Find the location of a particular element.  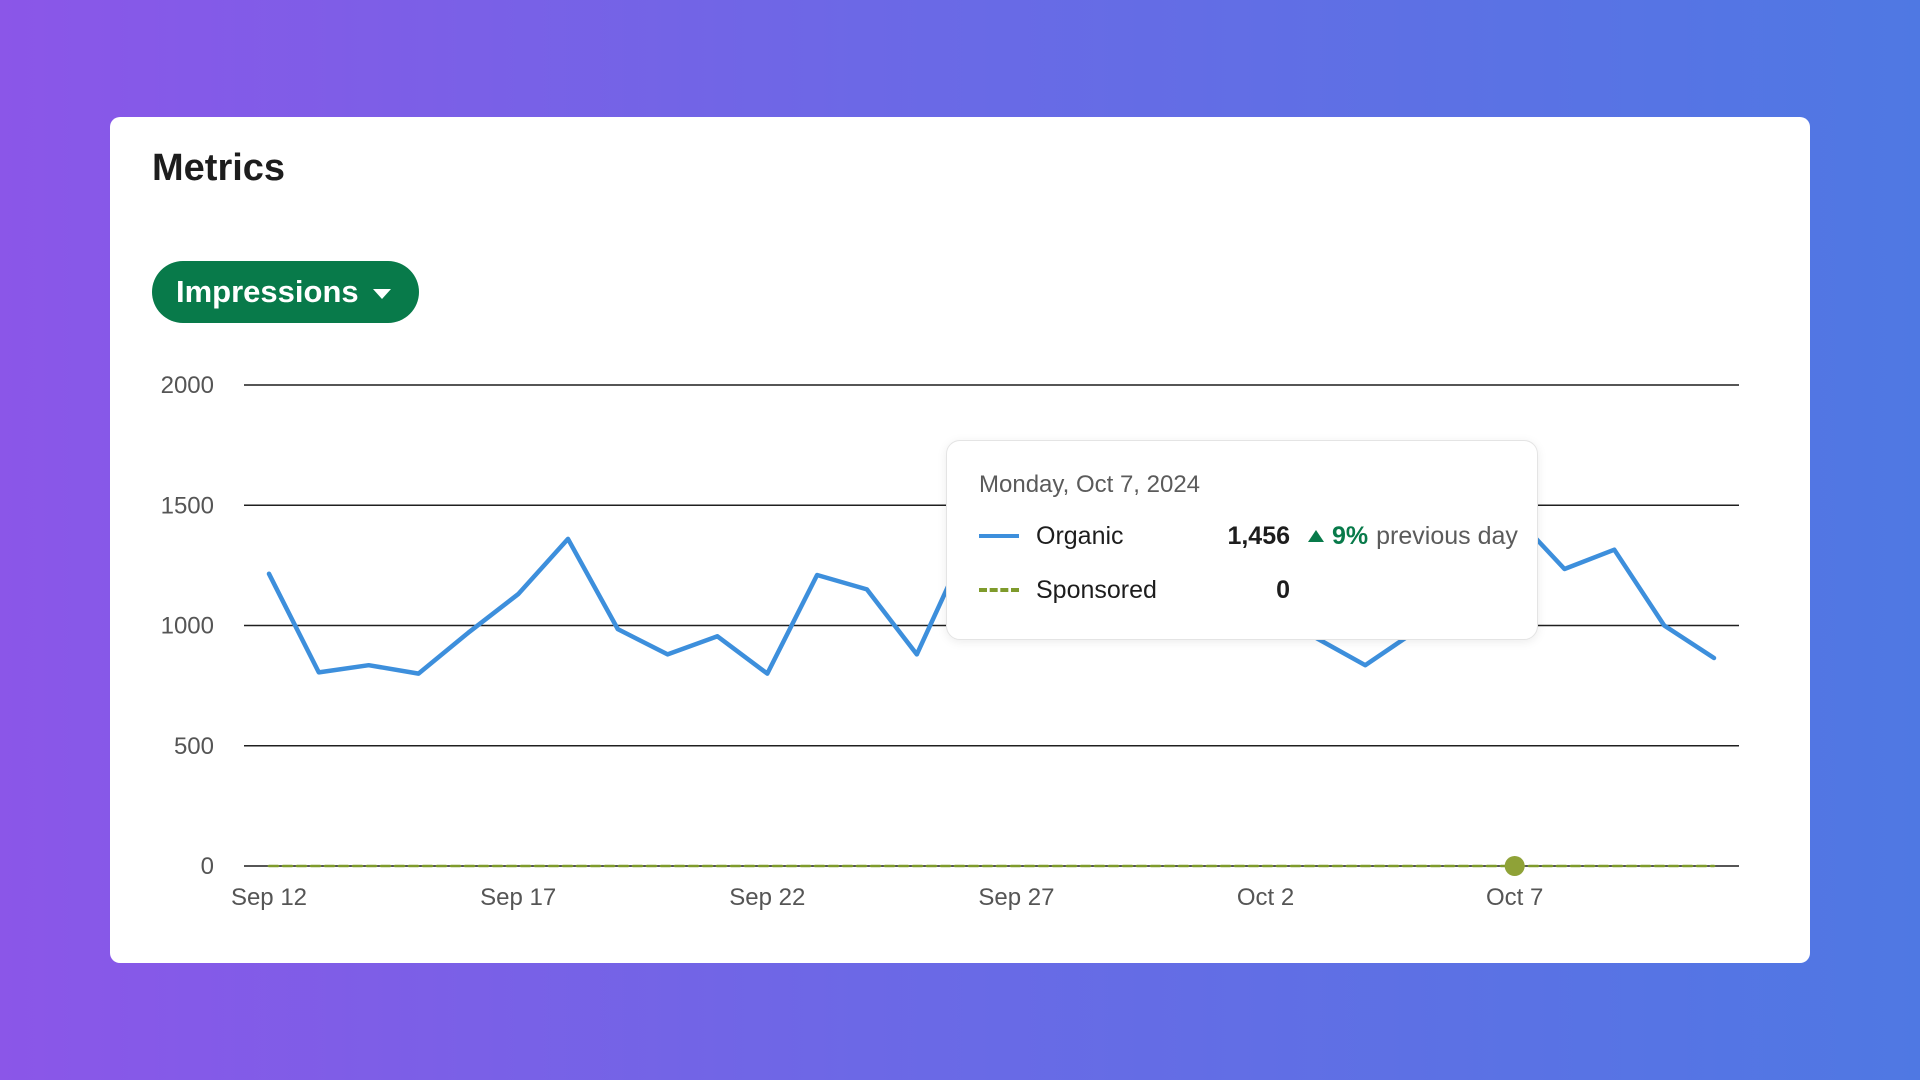

tooltip-series-name: Sponsored is located at coordinates (1096, 589).